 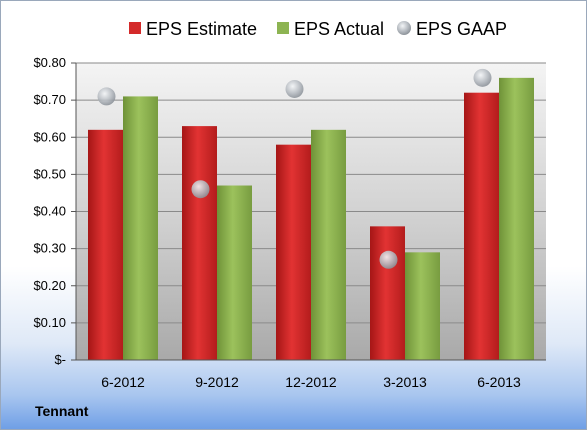 I want to click on y-tick-label: $0.40, so click(x=49, y=211).